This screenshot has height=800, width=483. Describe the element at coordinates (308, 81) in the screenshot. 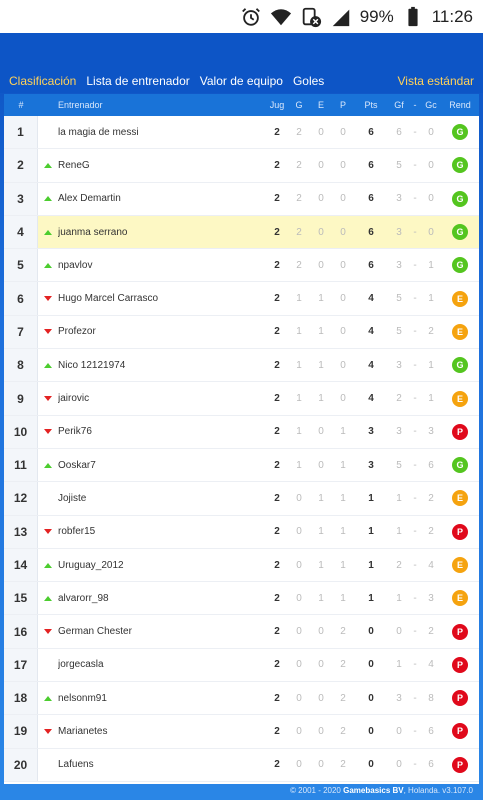

I see `tab-goles: Goles` at that location.